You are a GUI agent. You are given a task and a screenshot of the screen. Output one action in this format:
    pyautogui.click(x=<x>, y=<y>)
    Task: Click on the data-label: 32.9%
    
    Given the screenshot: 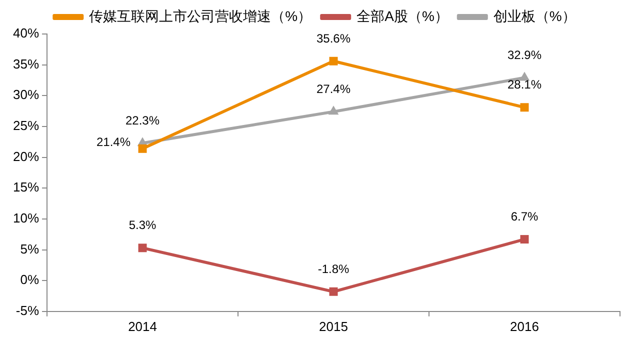 What is the action you would take?
    pyautogui.click(x=524, y=55)
    